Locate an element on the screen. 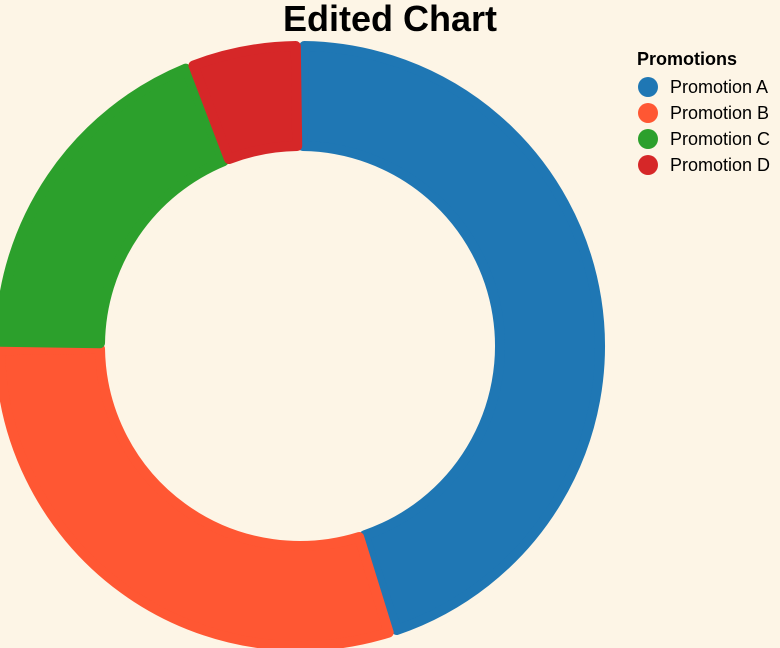 The image size is (780, 648). legend-label: Promotion B is located at coordinates (720, 112).